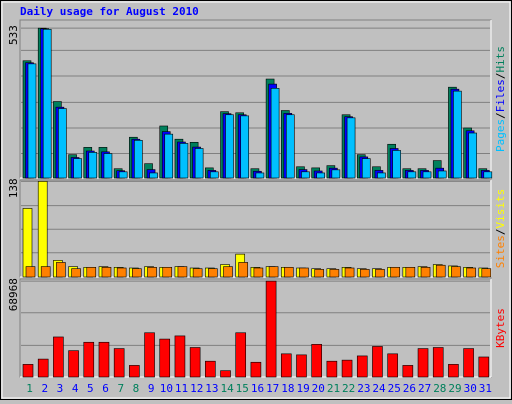 Image resolution: width=512 pixels, height=404 pixels. Describe the element at coordinates (363, 388) in the screenshot. I see `x-tick-label: 23` at that location.